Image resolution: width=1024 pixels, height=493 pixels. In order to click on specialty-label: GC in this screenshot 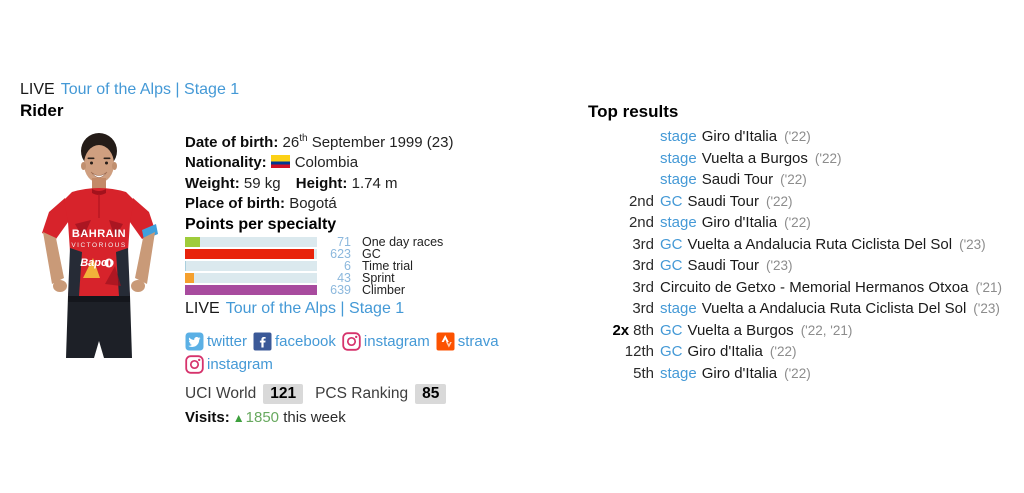, I will do `click(371, 253)`.